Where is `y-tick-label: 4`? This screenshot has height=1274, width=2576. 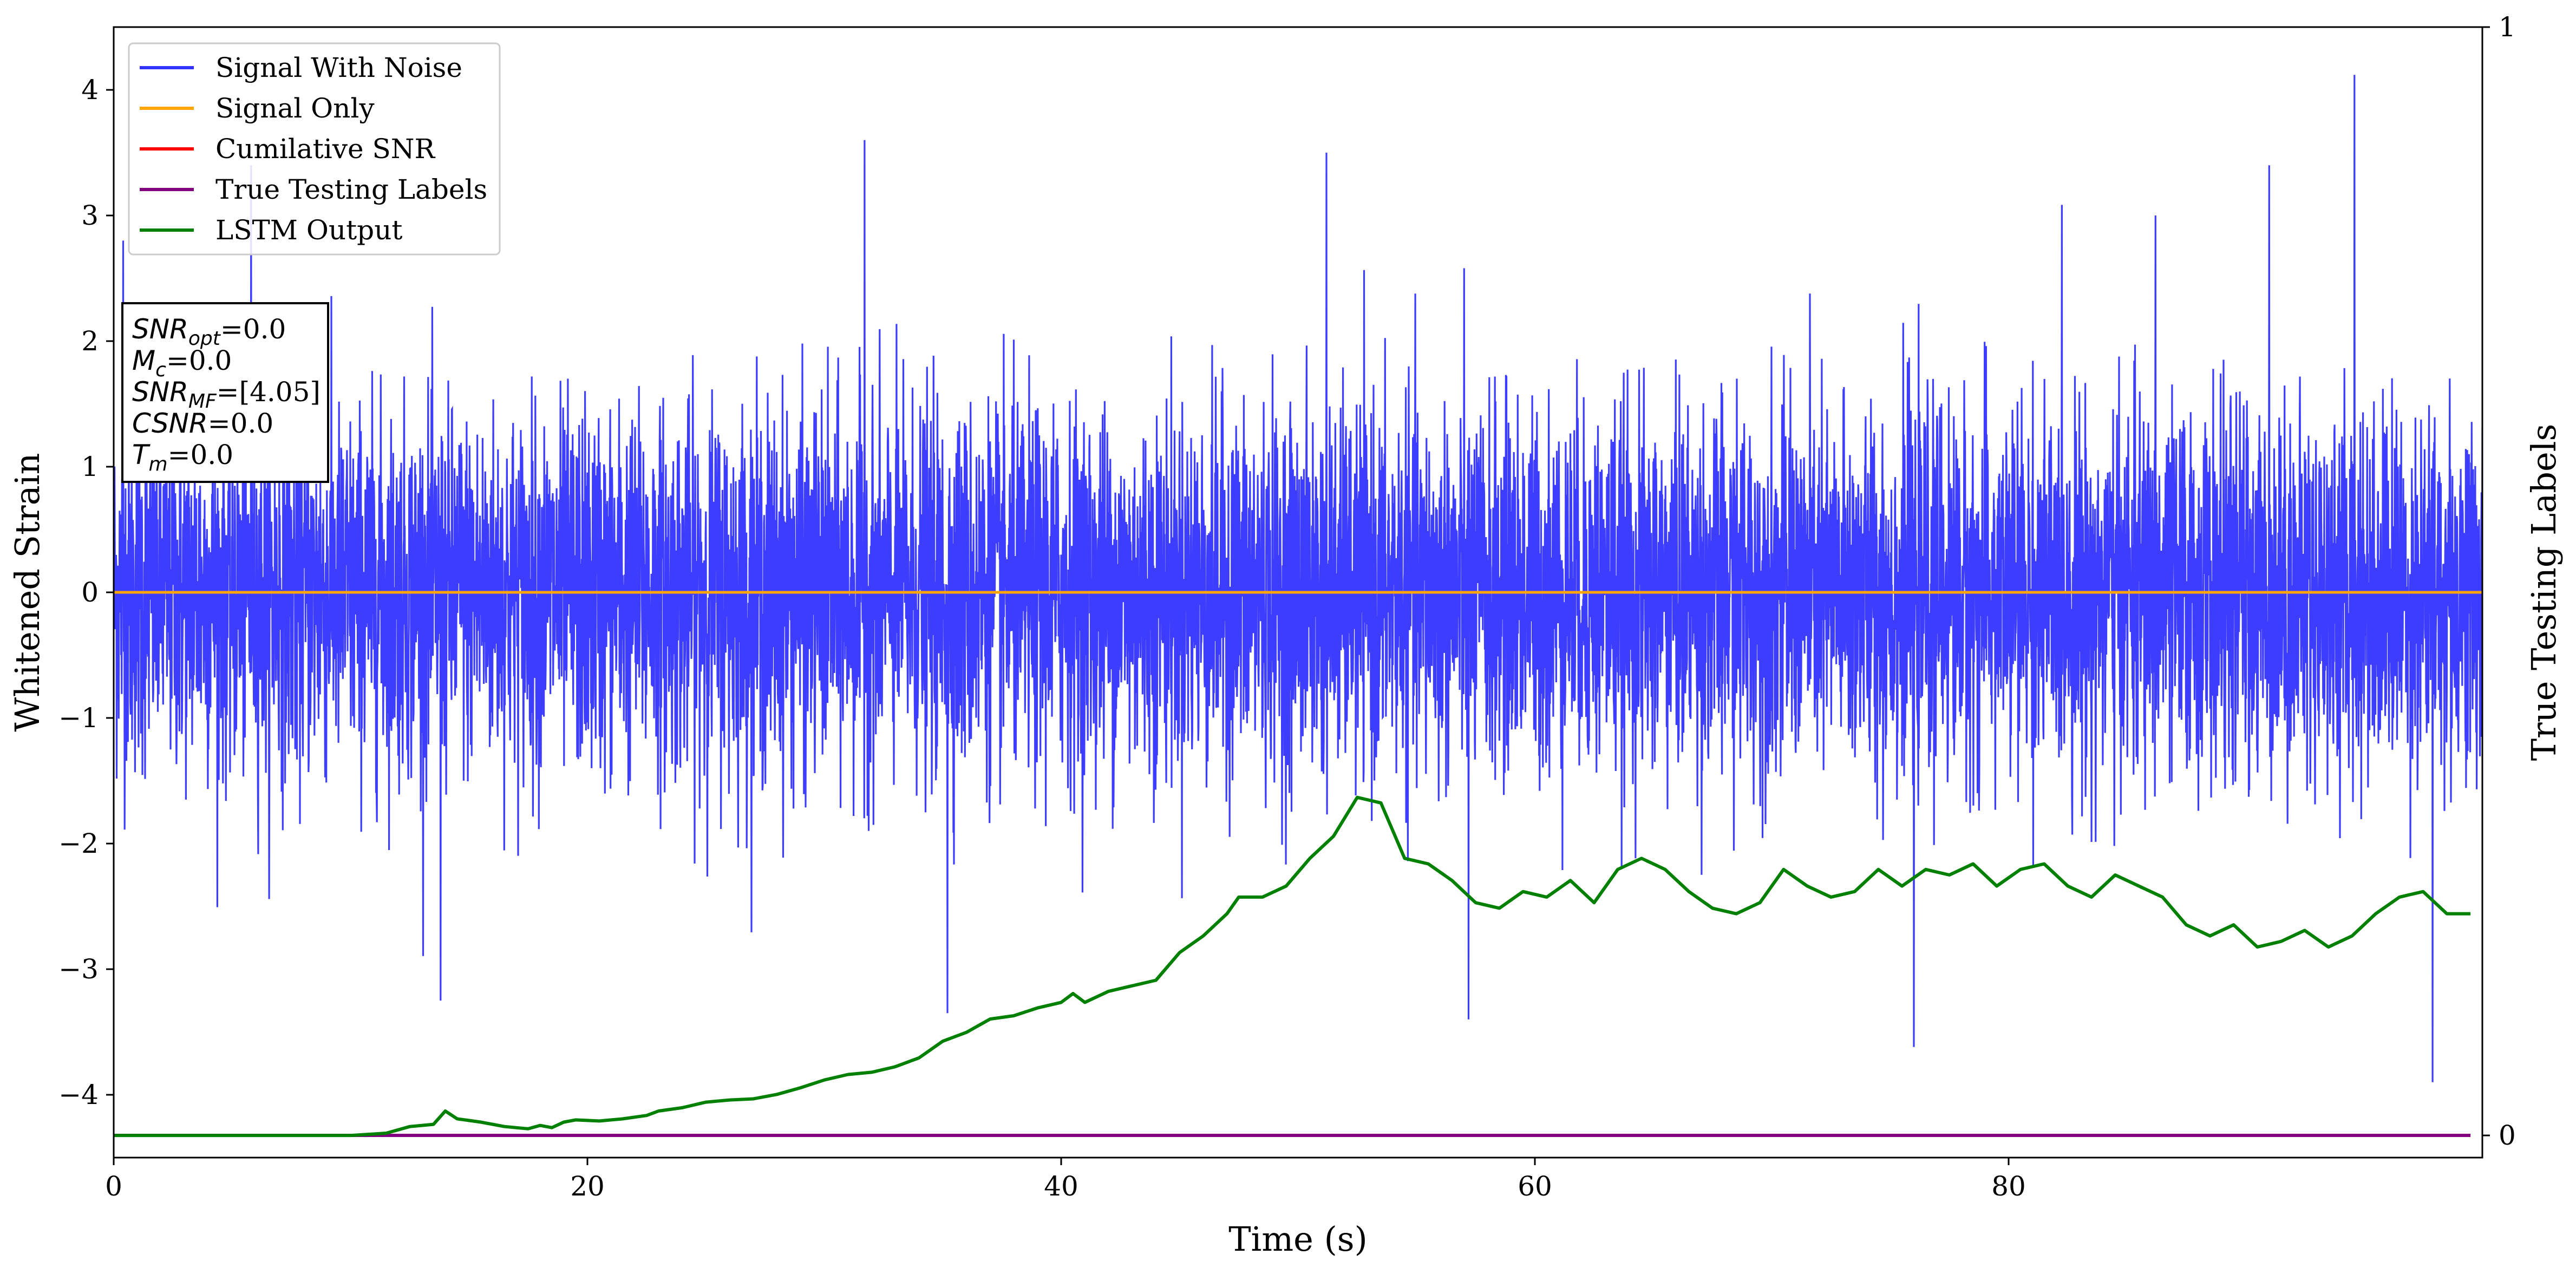 y-tick-label: 4 is located at coordinates (90, 90).